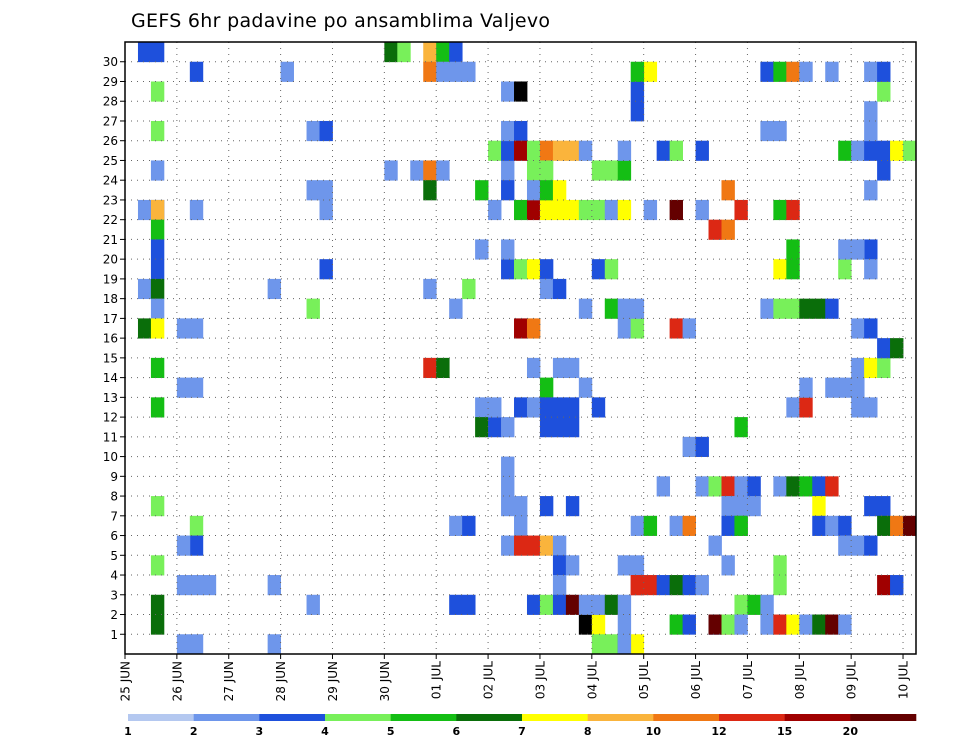 This screenshot has height=742, width=960. What do you see at coordinates (333, 681) in the screenshot?
I see `x-tick-label: 29 JUN` at bounding box center [333, 681].